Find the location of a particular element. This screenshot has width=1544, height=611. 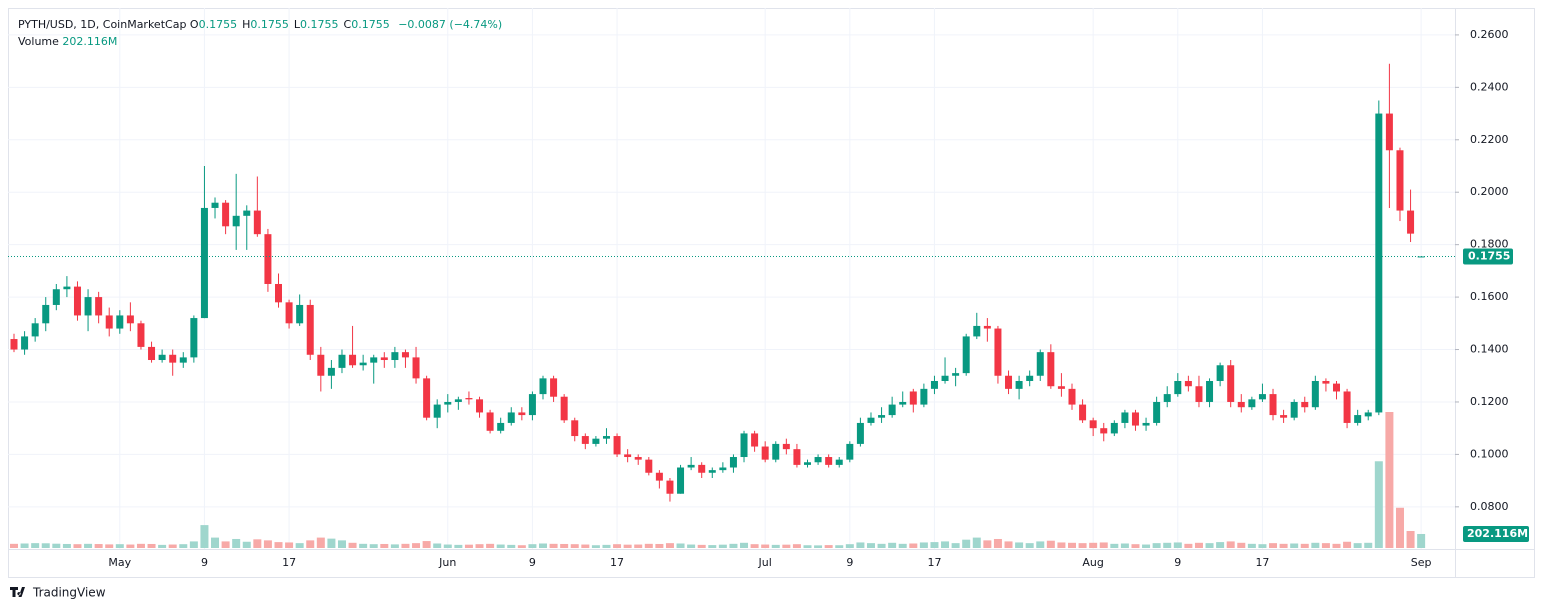

x-tick-label: 17 is located at coordinates (934, 562).